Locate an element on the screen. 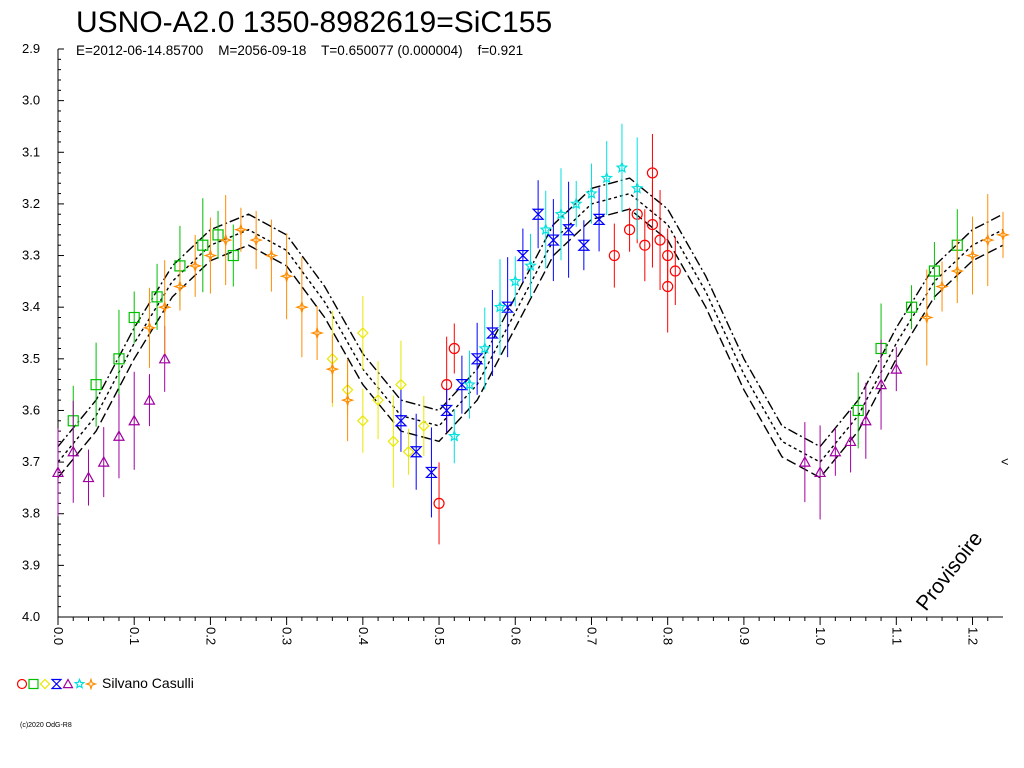 This screenshot has width=1024, height=768. legend-marker-square is located at coordinates (33, 684).